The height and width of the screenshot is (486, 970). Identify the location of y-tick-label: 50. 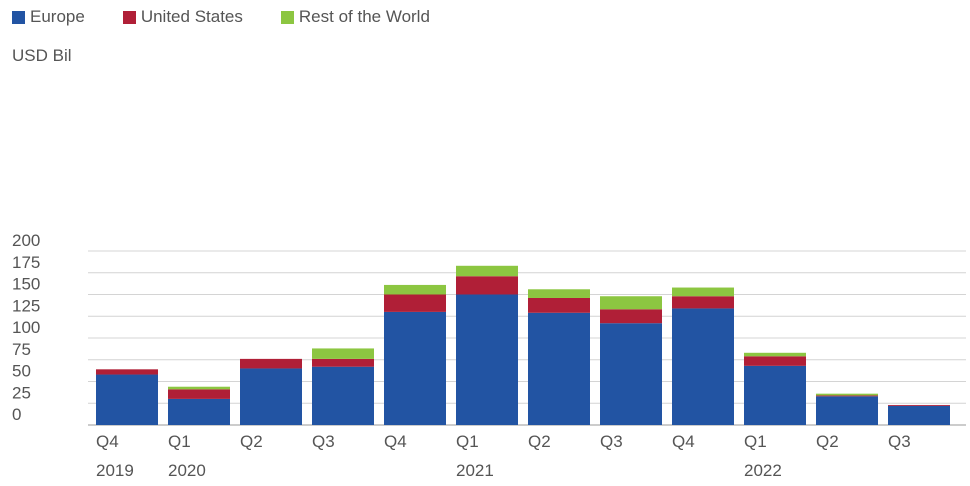
(21, 371).